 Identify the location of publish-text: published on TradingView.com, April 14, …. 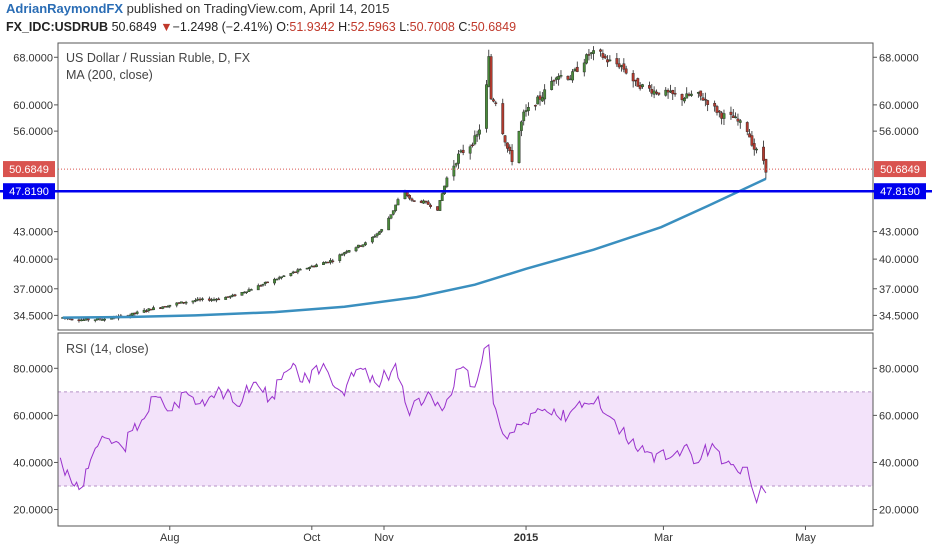
(258, 8).